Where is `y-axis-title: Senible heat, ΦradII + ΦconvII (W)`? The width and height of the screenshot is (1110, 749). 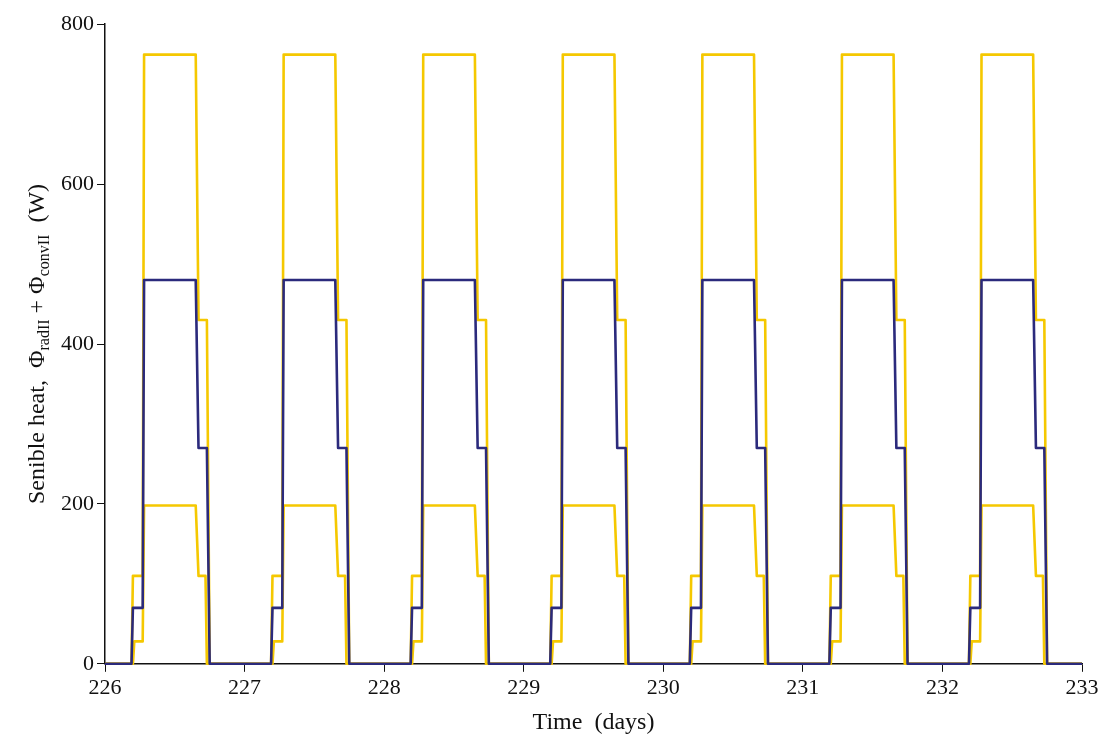
y-axis-title: Senible heat, ΦradII + ΦconvII (W) is located at coordinates (38, 344).